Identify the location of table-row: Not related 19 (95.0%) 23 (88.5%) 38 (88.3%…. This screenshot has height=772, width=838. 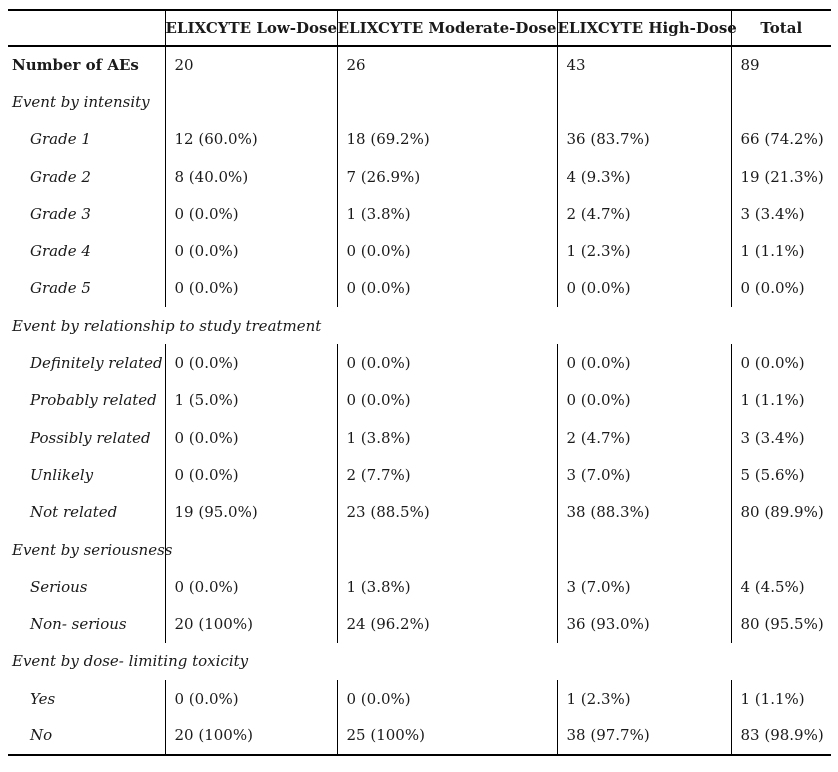
(419, 512).